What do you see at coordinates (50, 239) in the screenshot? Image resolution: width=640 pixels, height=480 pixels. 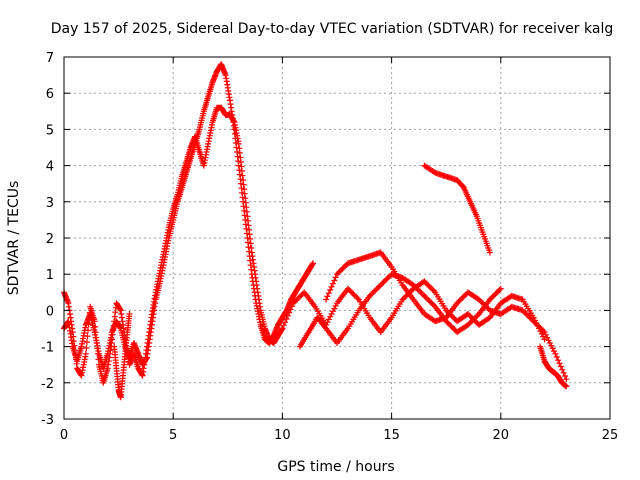 I see `y-tick-label: 2` at bounding box center [50, 239].